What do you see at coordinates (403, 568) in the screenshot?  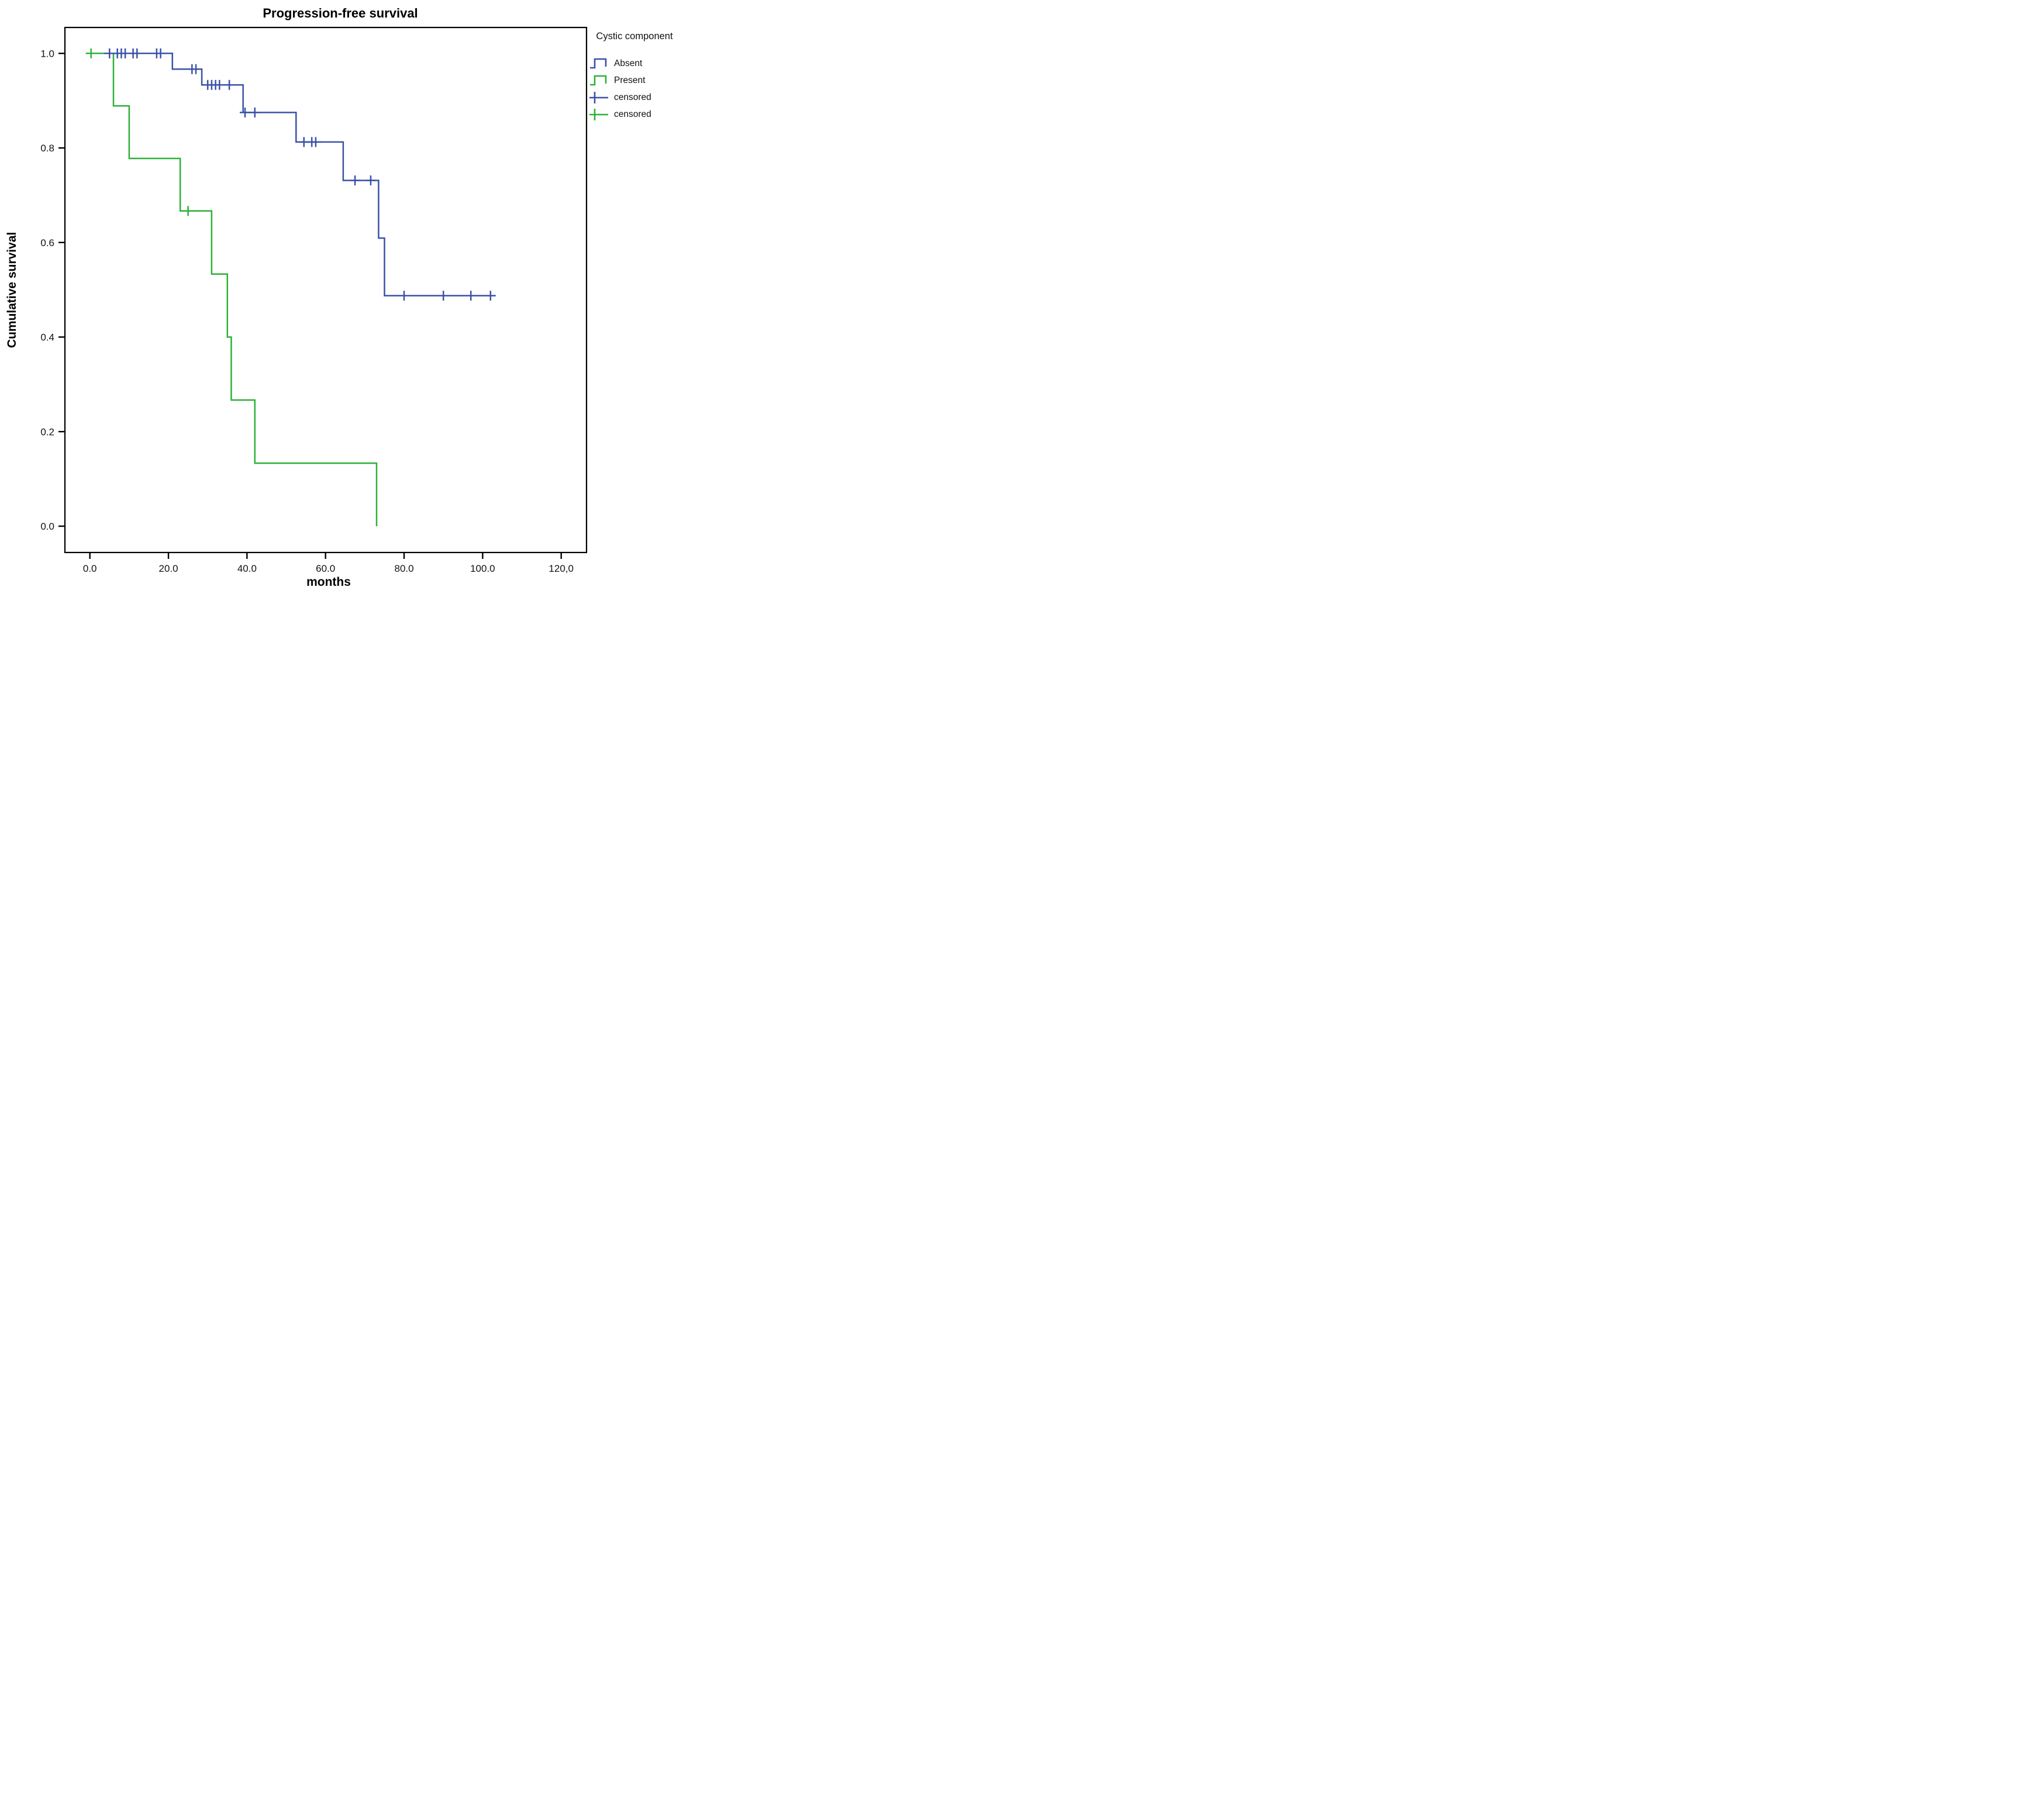 I see `x-tick-label: 80.0` at bounding box center [403, 568].